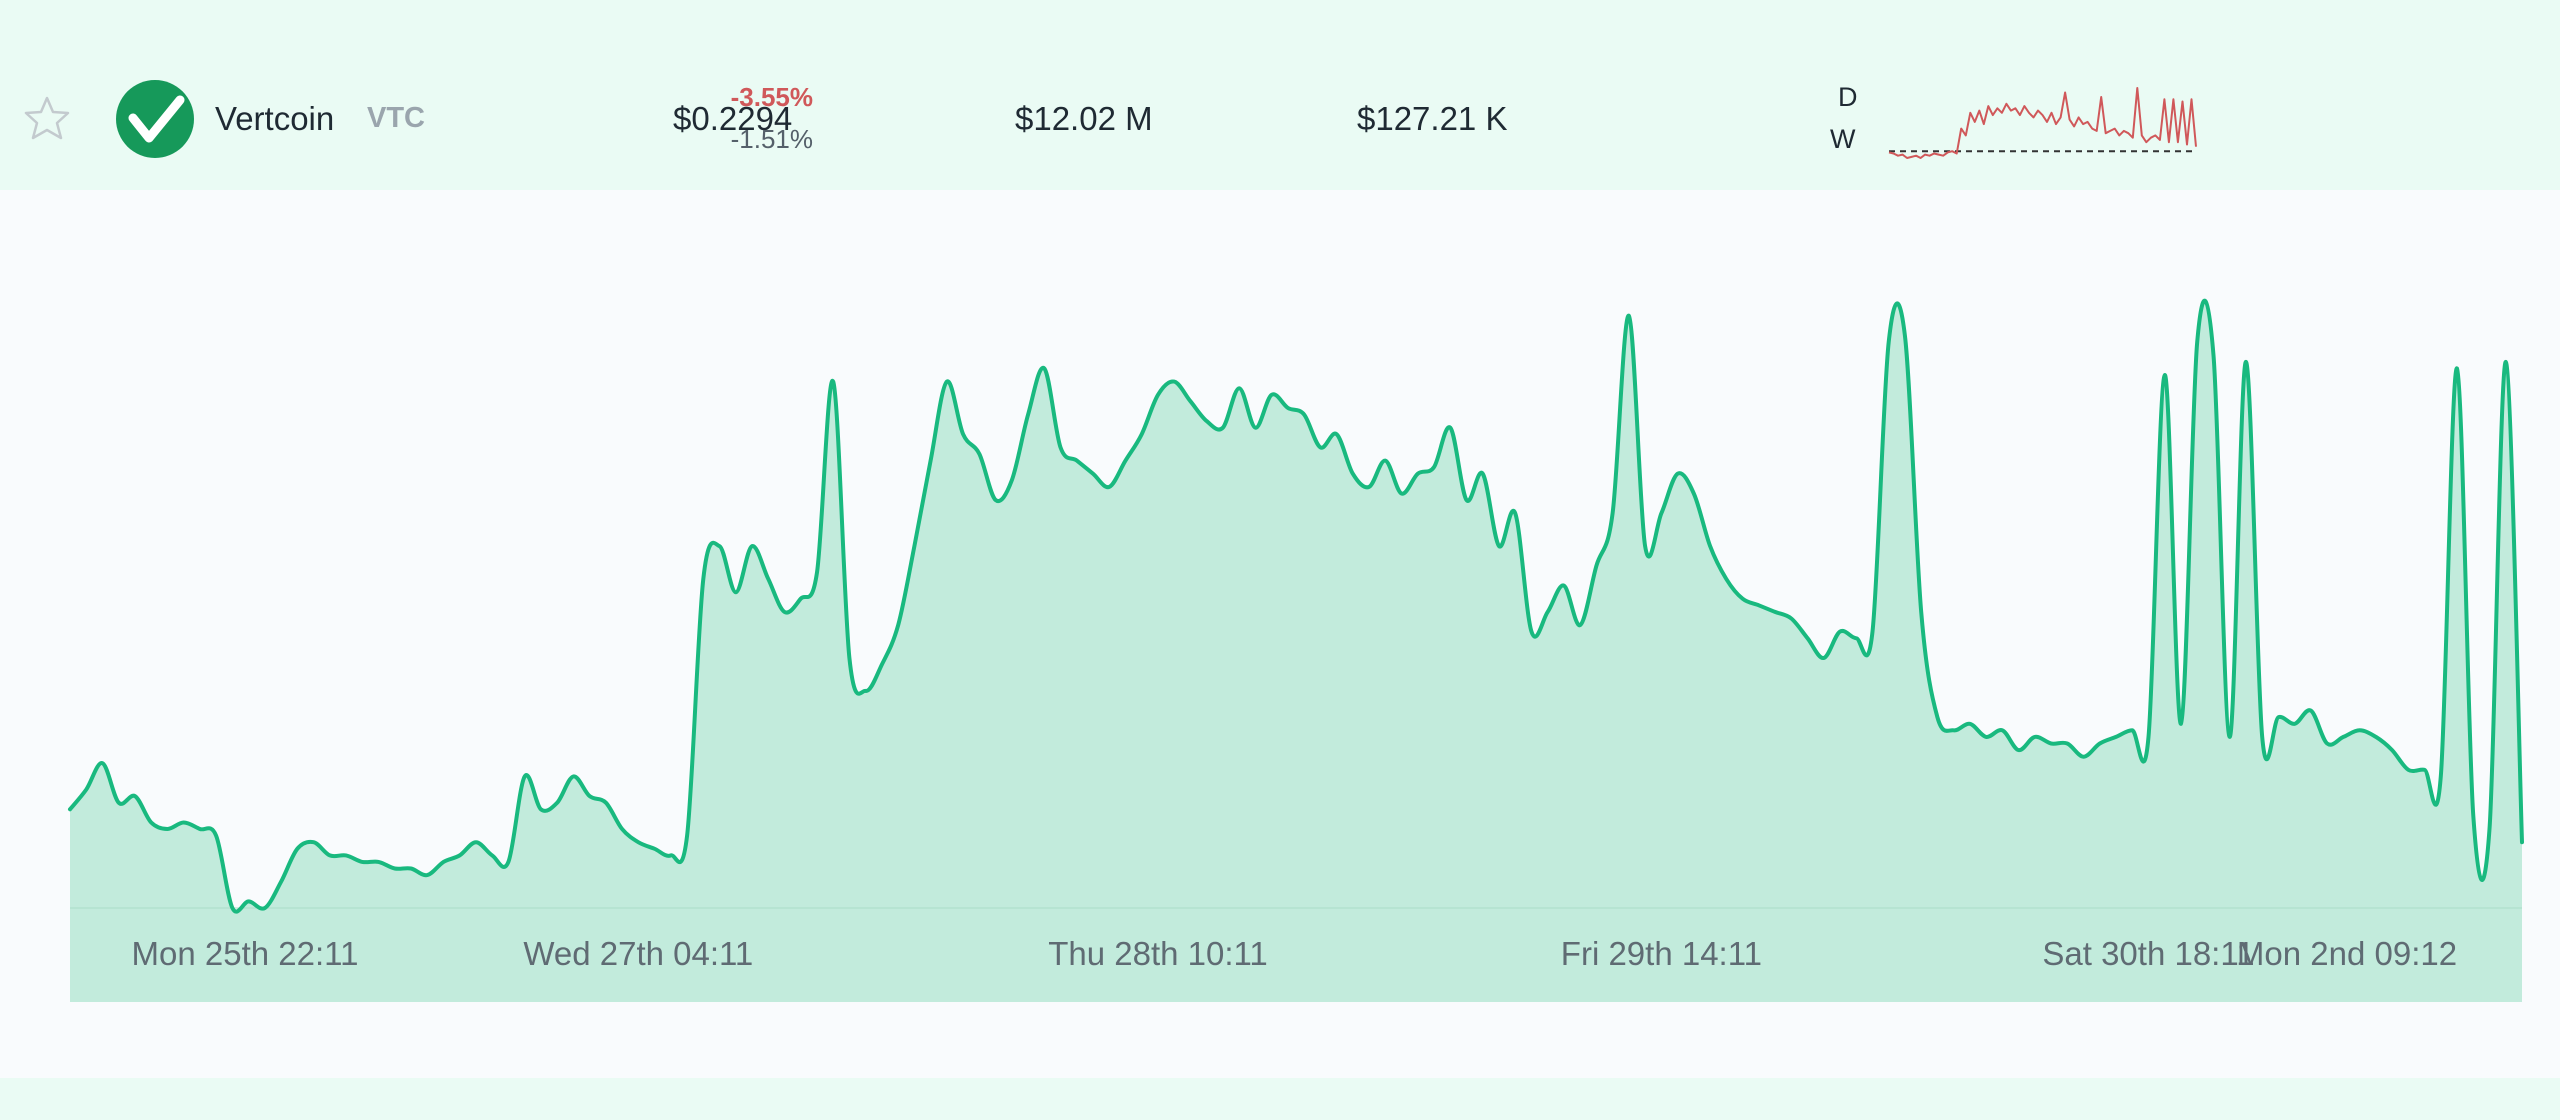  I want to click on coin-name: Vertcoin, so click(275, 118).